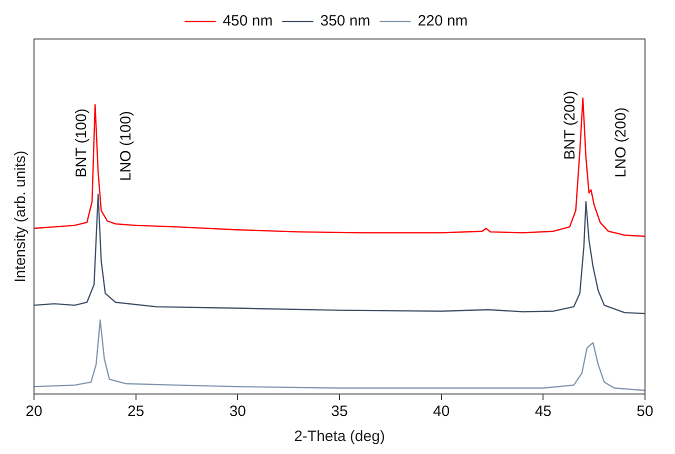 The width and height of the screenshot is (675, 454). Describe the element at coordinates (34, 411) in the screenshot. I see `x-tick-label: 20` at that location.